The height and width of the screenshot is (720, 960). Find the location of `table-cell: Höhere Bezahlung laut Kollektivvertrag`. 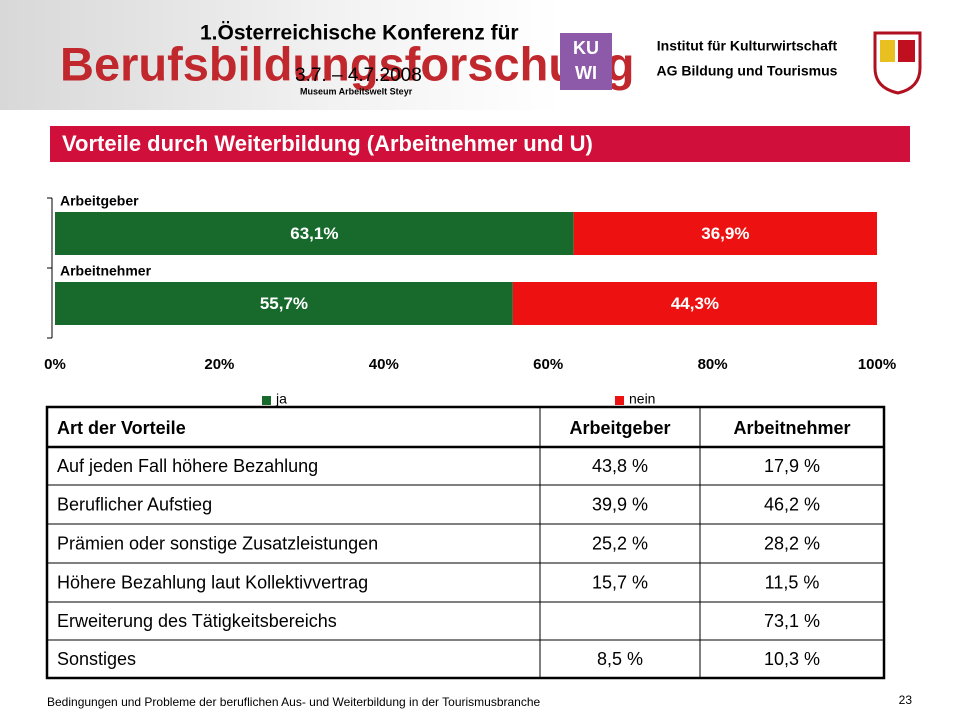

table-cell: Höhere Bezahlung laut Kollektivvertrag is located at coordinates (212, 582).